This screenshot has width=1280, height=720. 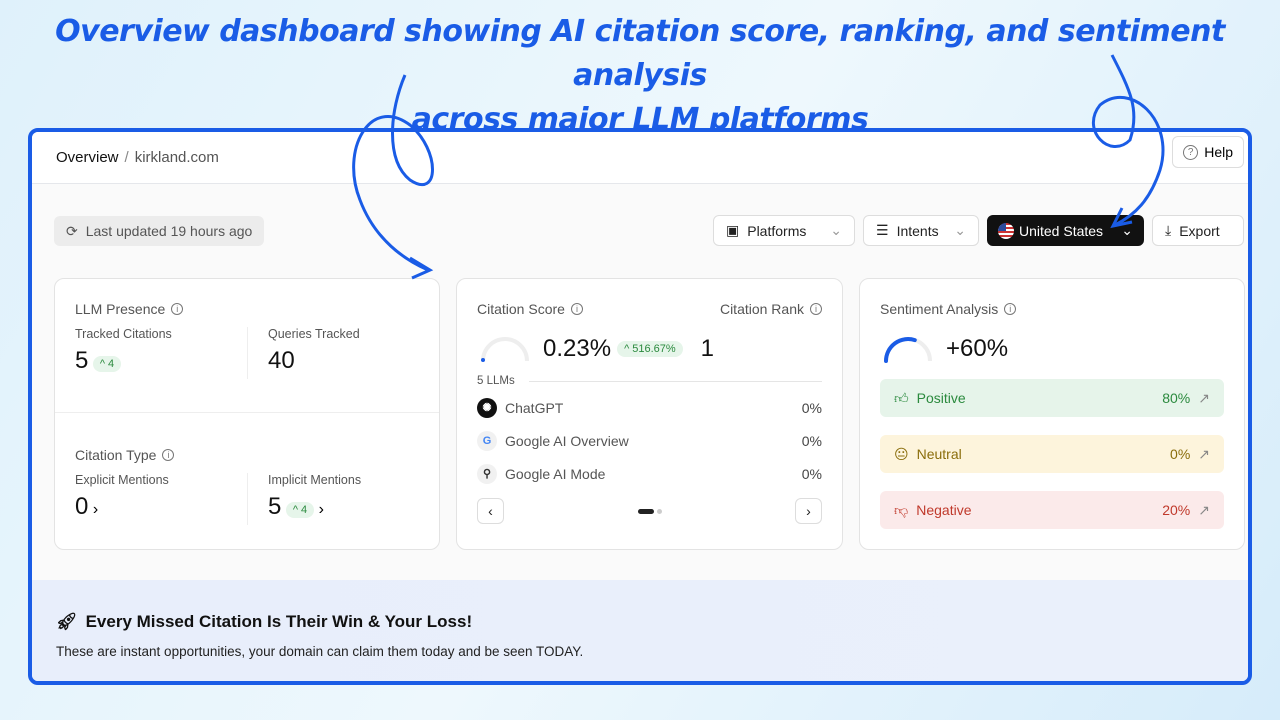 I want to click on sentiment-label: Negative, so click(x=944, y=510).